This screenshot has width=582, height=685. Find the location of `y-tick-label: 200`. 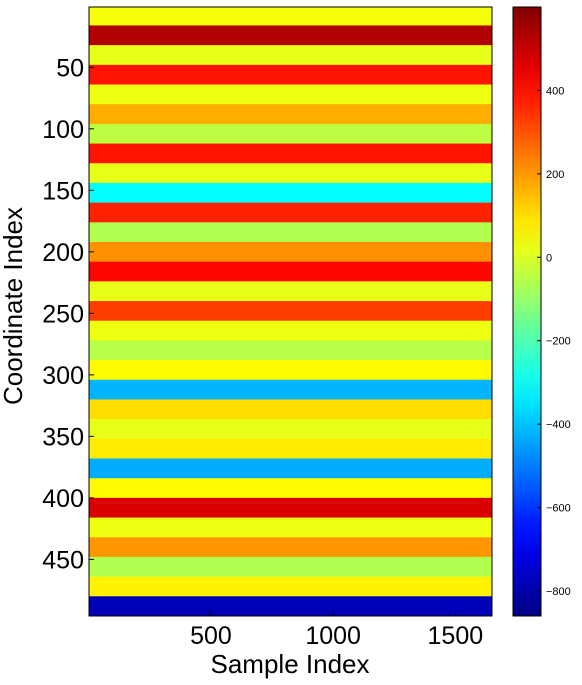

y-tick-label: 200 is located at coordinates (63, 253).